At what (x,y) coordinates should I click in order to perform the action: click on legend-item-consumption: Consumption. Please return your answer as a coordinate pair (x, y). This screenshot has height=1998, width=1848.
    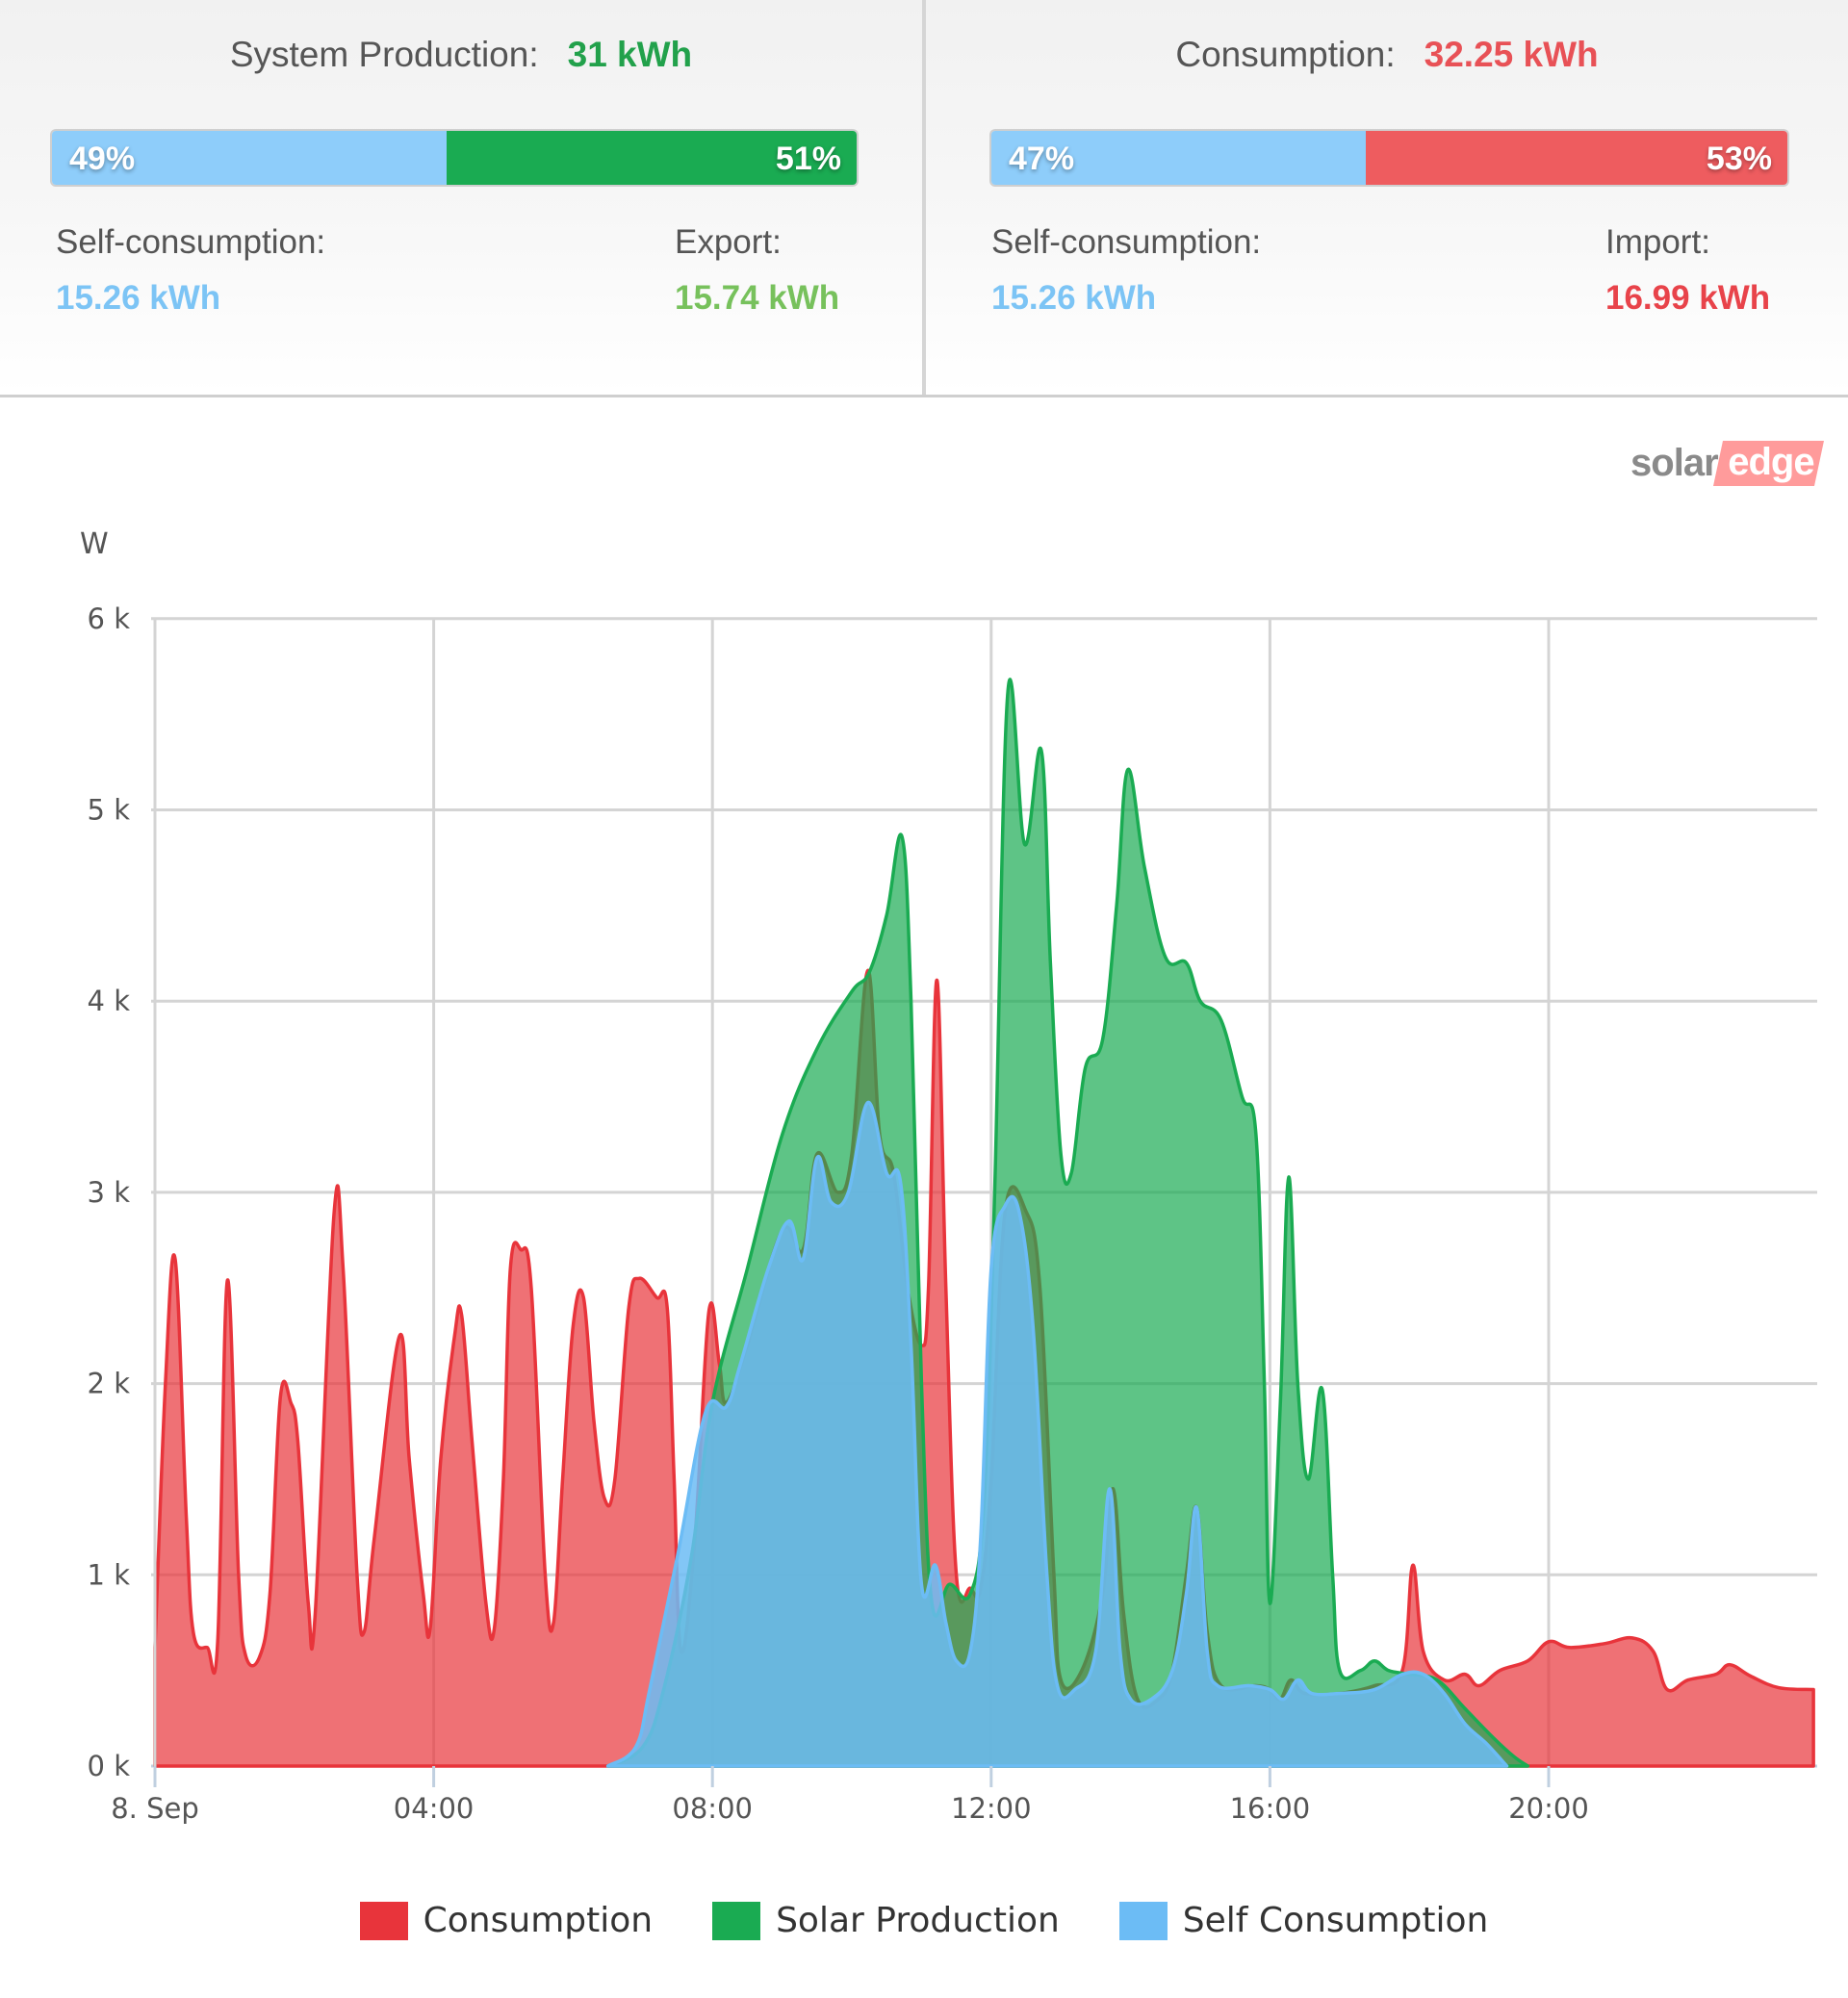
    Looking at the image, I should click on (506, 1920).